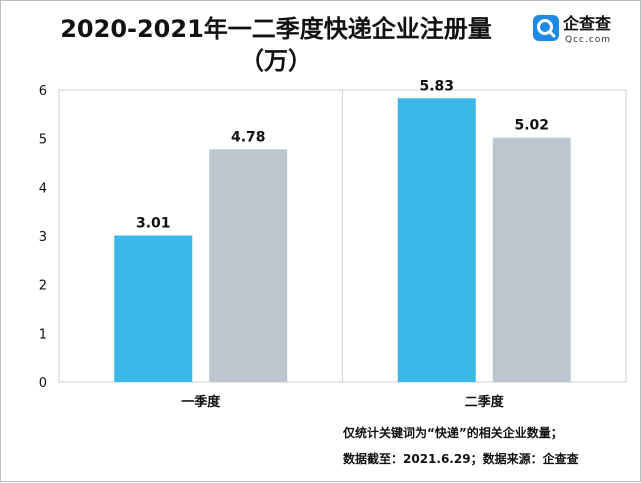 Image resolution: width=641 pixels, height=483 pixels. Describe the element at coordinates (43, 140) in the screenshot. I see `y-tick-label: 5` at that location.